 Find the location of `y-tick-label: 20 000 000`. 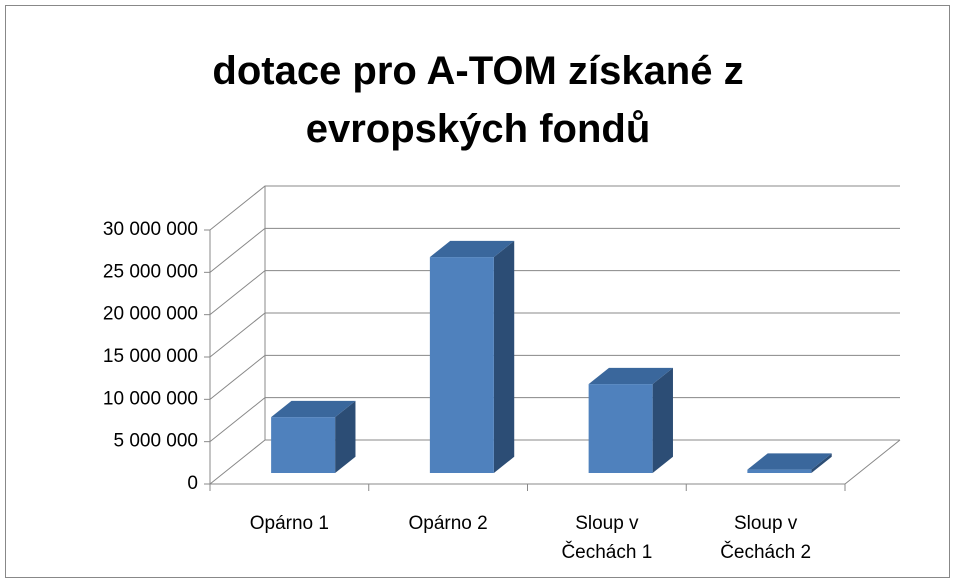

y-tick-label: 20 000 000 is located at coordinates (150, 314).